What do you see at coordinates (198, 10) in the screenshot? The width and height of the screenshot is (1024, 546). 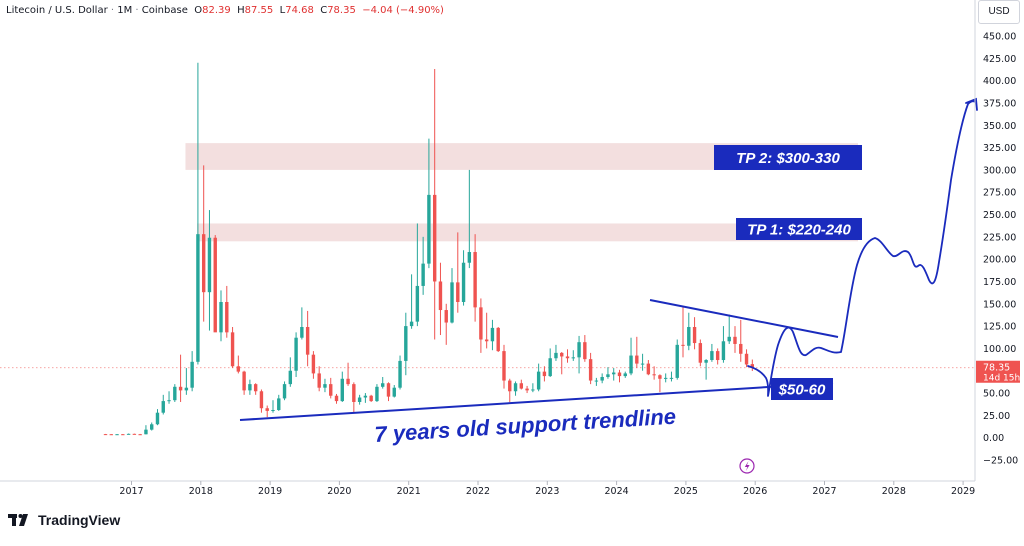 I see `ohlc-open-label: O` at bounding box center [198, 10].